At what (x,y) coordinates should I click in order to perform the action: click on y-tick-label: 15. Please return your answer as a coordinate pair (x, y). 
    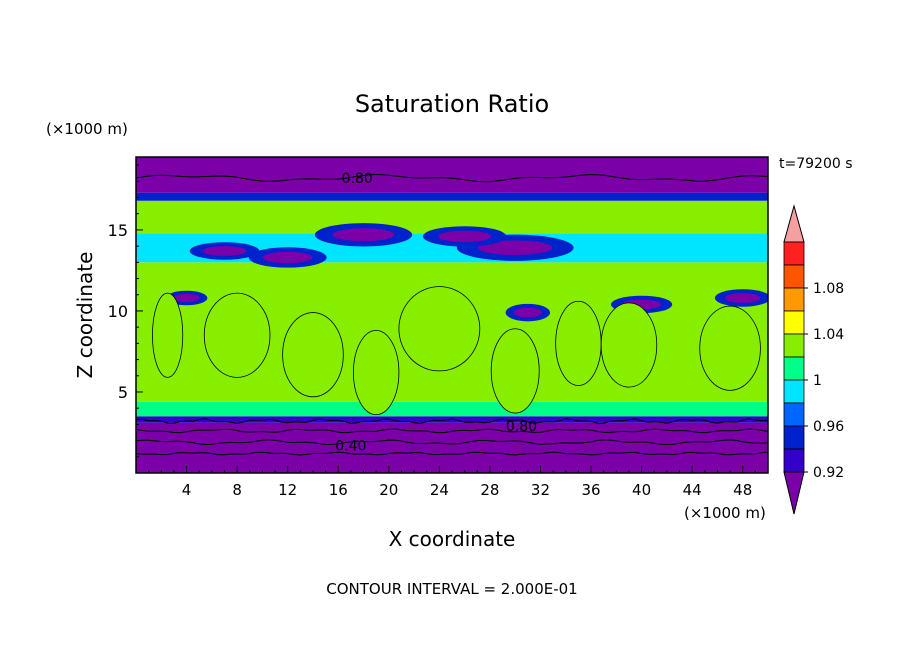
    Looking at the image, I should click on (118, 230).